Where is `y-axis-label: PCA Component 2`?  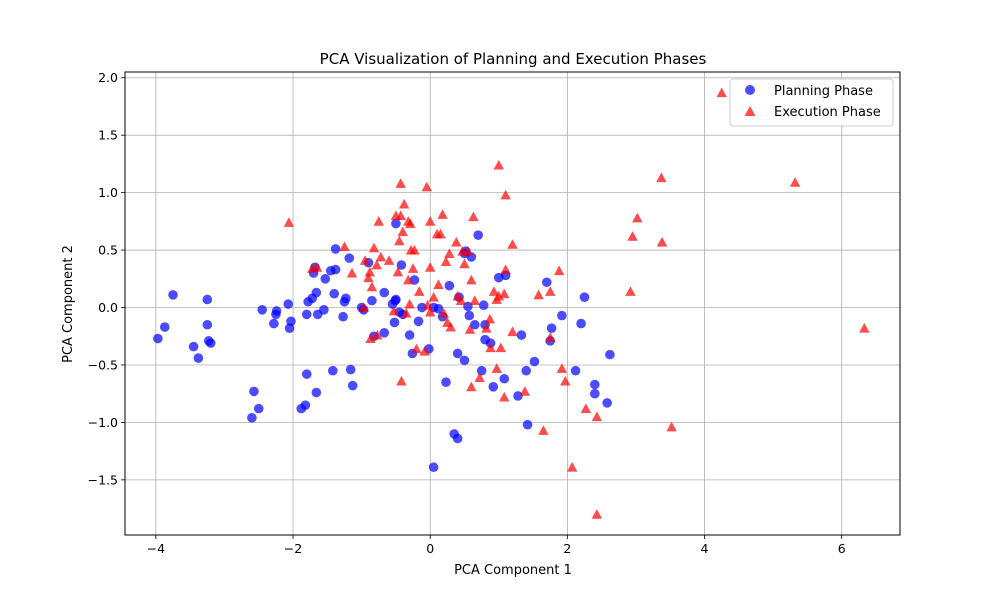
y-axis-label: PCA Component 2 is located at coordinates (68, 304).